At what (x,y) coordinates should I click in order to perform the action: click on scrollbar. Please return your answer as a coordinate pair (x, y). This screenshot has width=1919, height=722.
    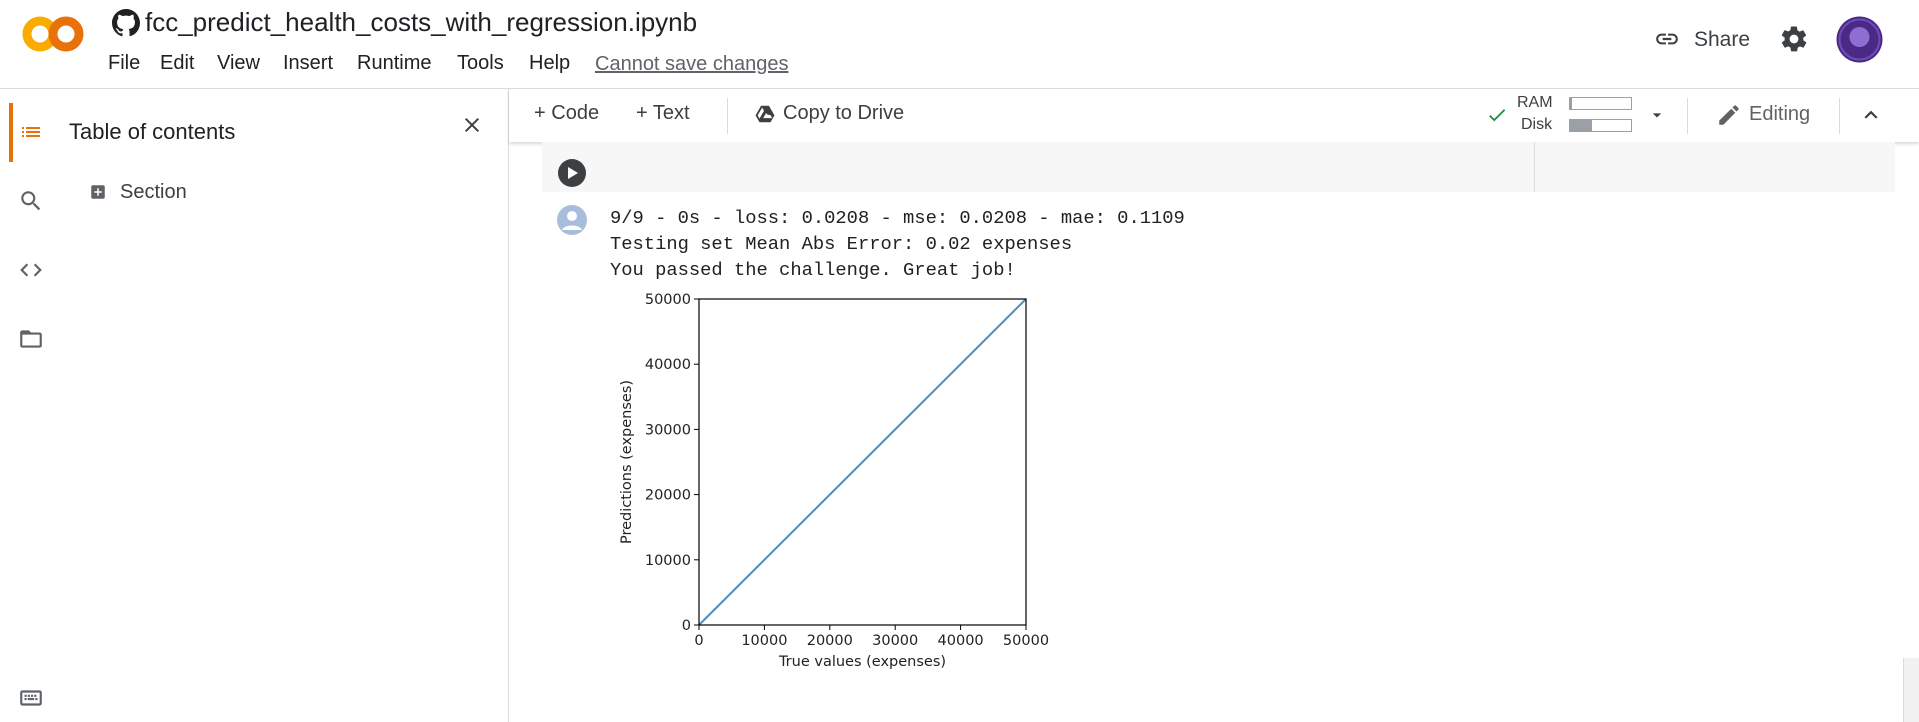
    Looking at the image, I should click on (1911, 690).